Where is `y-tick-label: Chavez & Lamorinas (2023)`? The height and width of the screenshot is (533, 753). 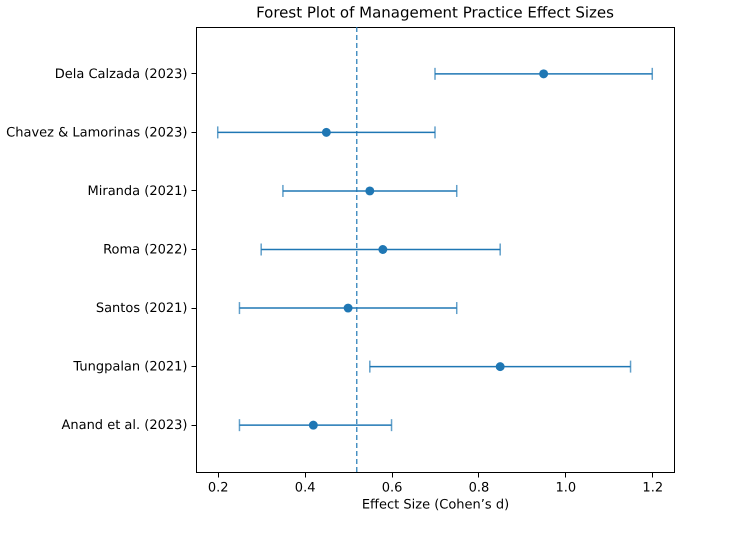 y-tick-label: Chavez & Lamorinas (2023) is located at coordinates (97, 132).